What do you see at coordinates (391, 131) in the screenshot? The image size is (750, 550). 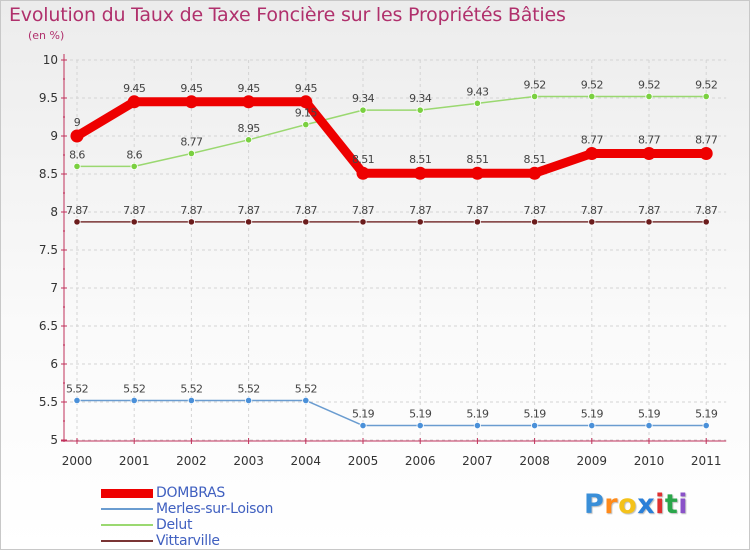 I see `series-line-delut` at bounding box center [391, 131].